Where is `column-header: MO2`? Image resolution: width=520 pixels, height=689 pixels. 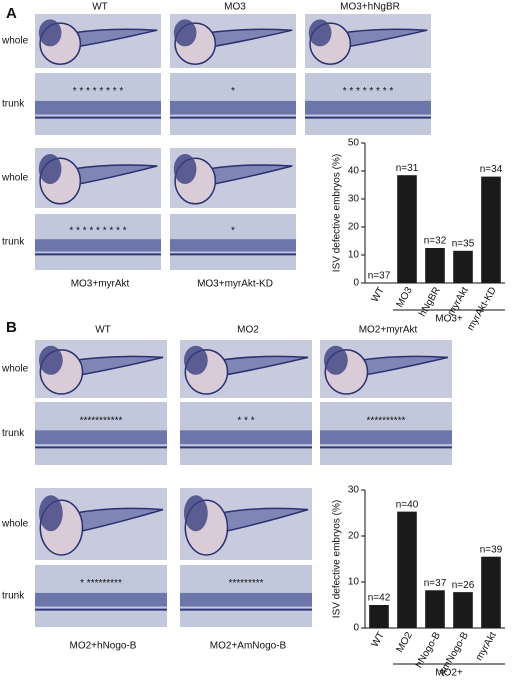
column-header: MO2 is located at coordinates (248, 330).